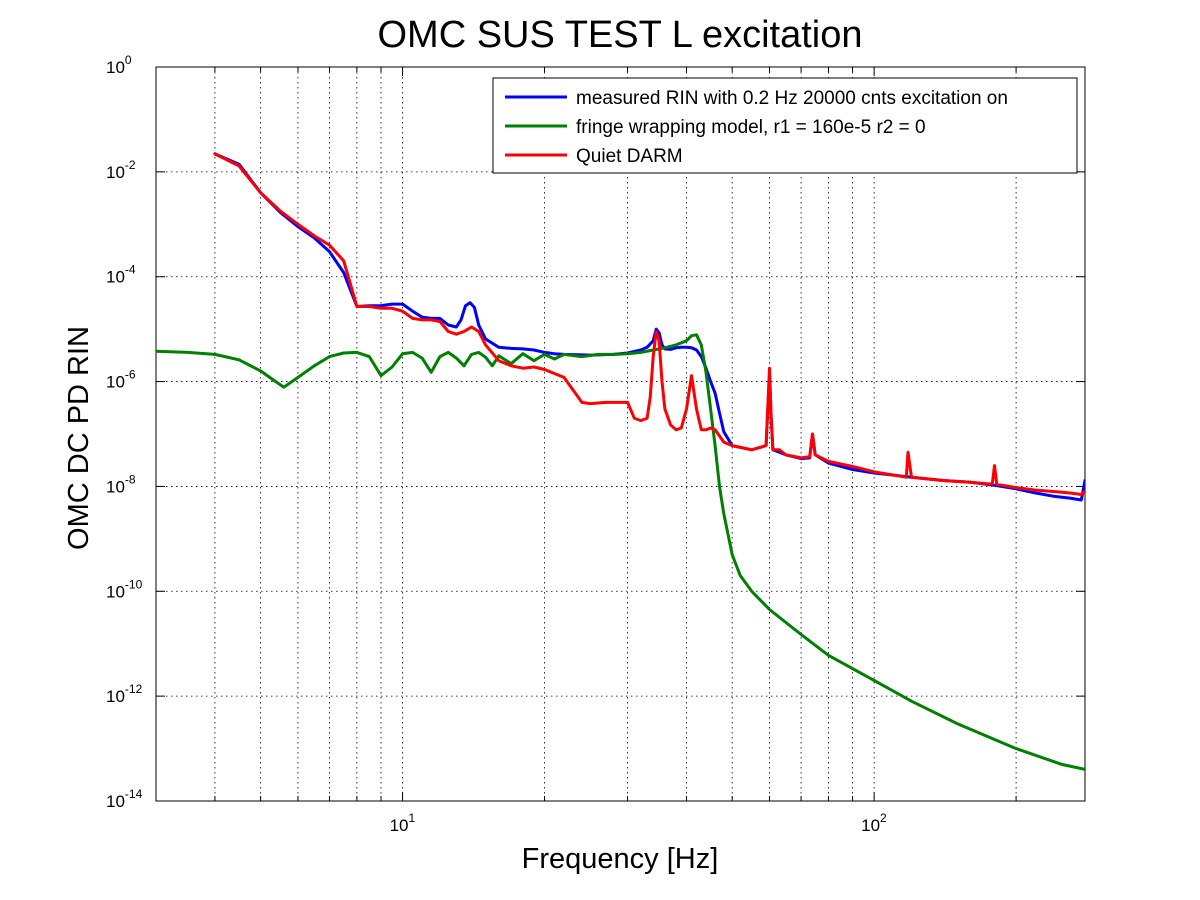 The image size is (1200, 900). Describe the element at coordinates (629, 156) in the screenshot. I see `legend-entry-label: Quiet DARM` at that location.